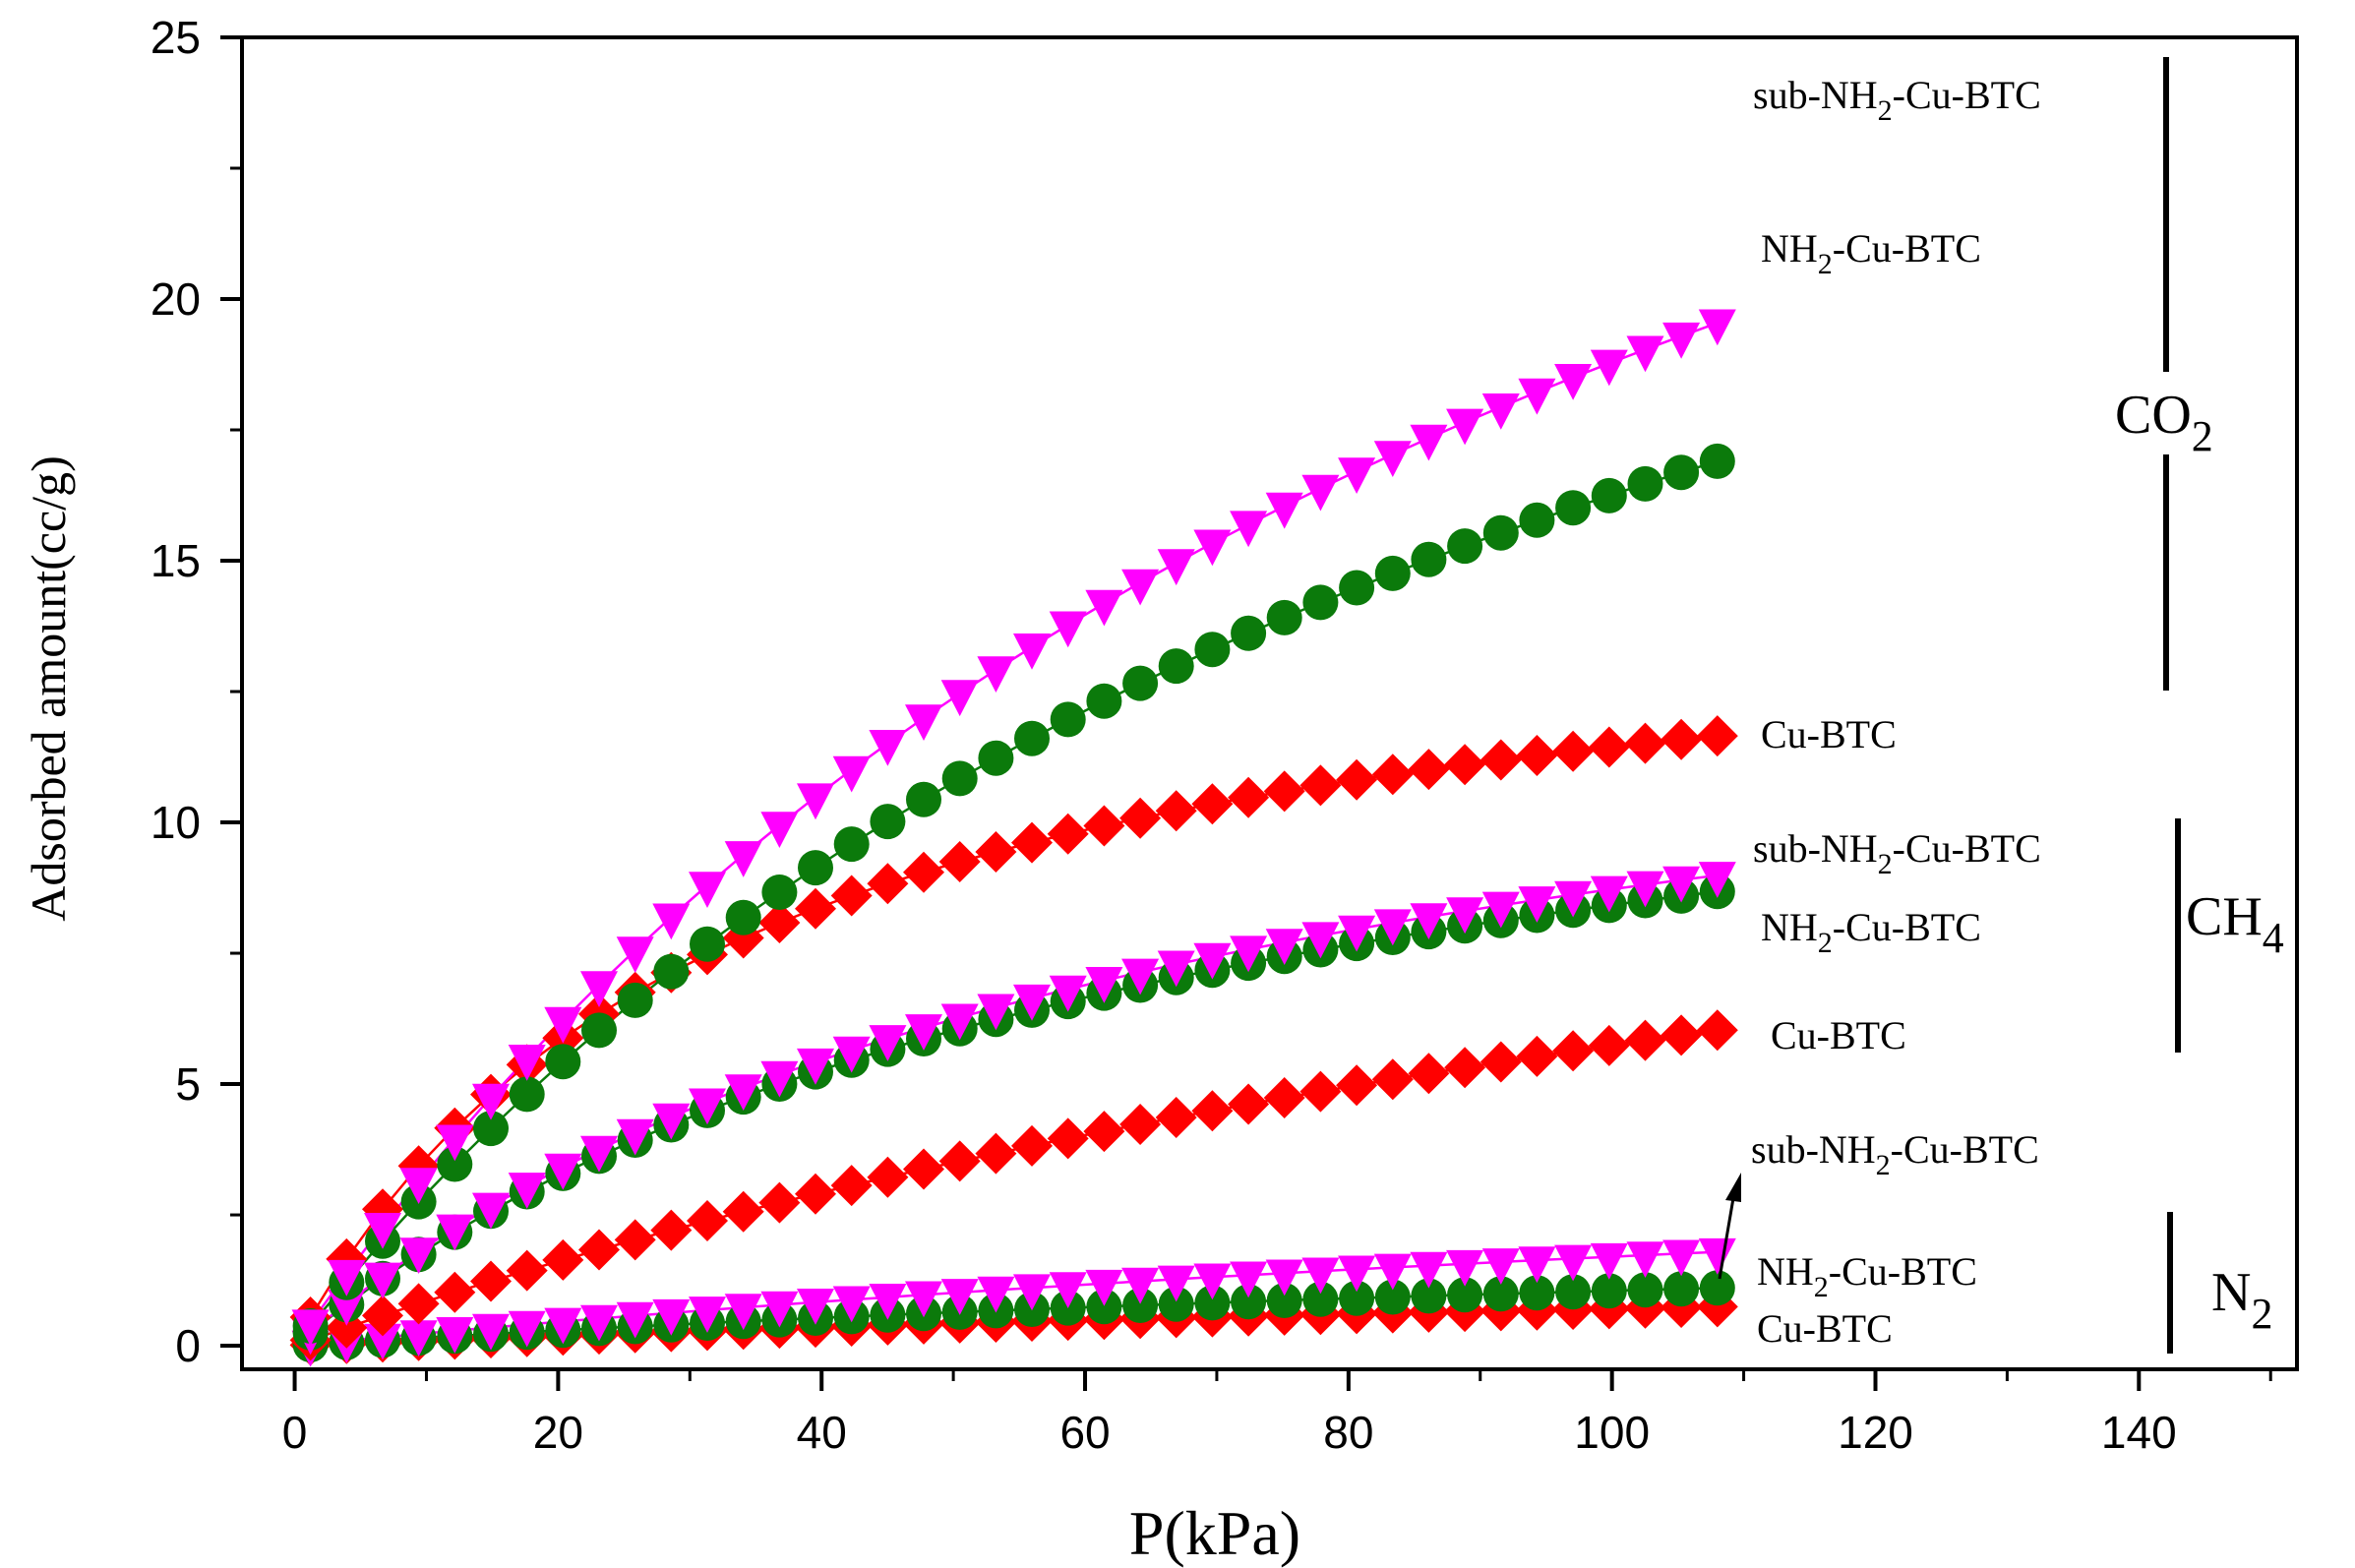 The image size is (2355, 1568). I want to click on y-tick-label: 20, so click(176, 299).